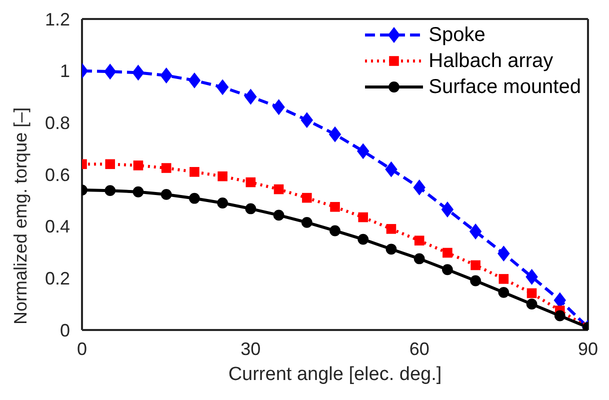 This screenshot has height=400, width=609. Describe the element at coordinates (335, 374) in the screenshot. I see `x-axis-title: Current angle [elec. deg.]` at that location.